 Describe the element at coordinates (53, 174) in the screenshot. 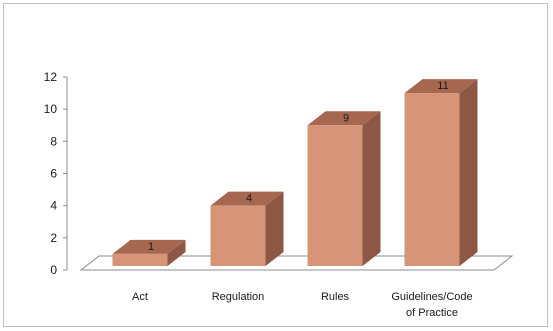

I see `y-tick-label: 6` at that location.